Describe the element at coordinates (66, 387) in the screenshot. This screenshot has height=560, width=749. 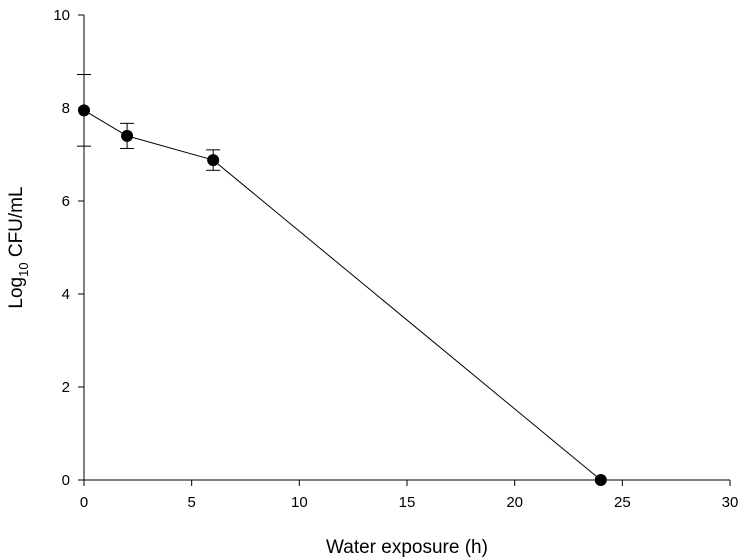
I see `y-tick-label: 2` at that location.